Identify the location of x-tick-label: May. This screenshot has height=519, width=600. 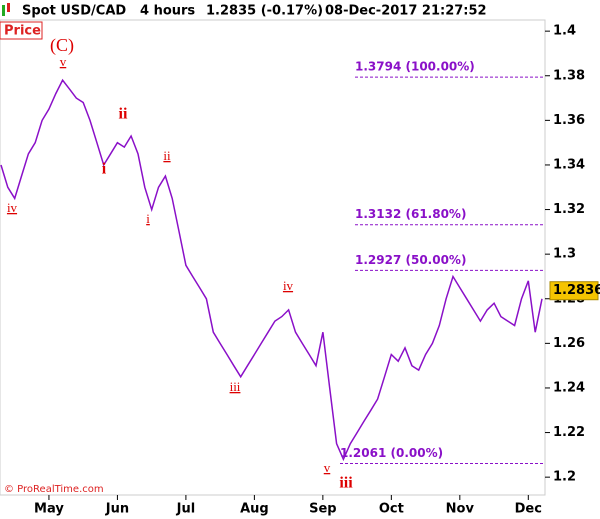
(49, 509).